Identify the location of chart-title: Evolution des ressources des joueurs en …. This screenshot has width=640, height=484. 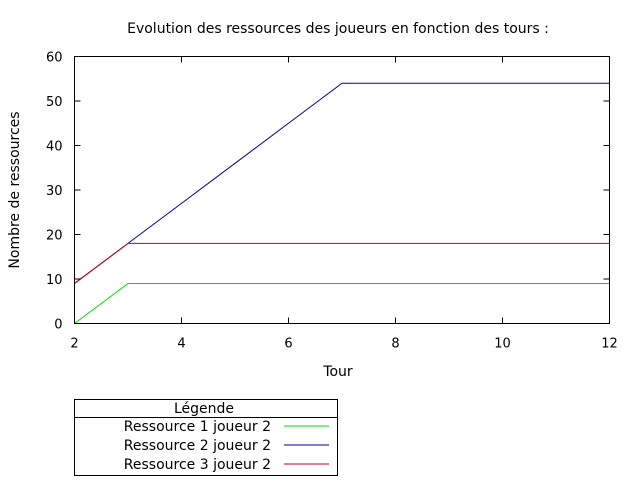
(338, 29).